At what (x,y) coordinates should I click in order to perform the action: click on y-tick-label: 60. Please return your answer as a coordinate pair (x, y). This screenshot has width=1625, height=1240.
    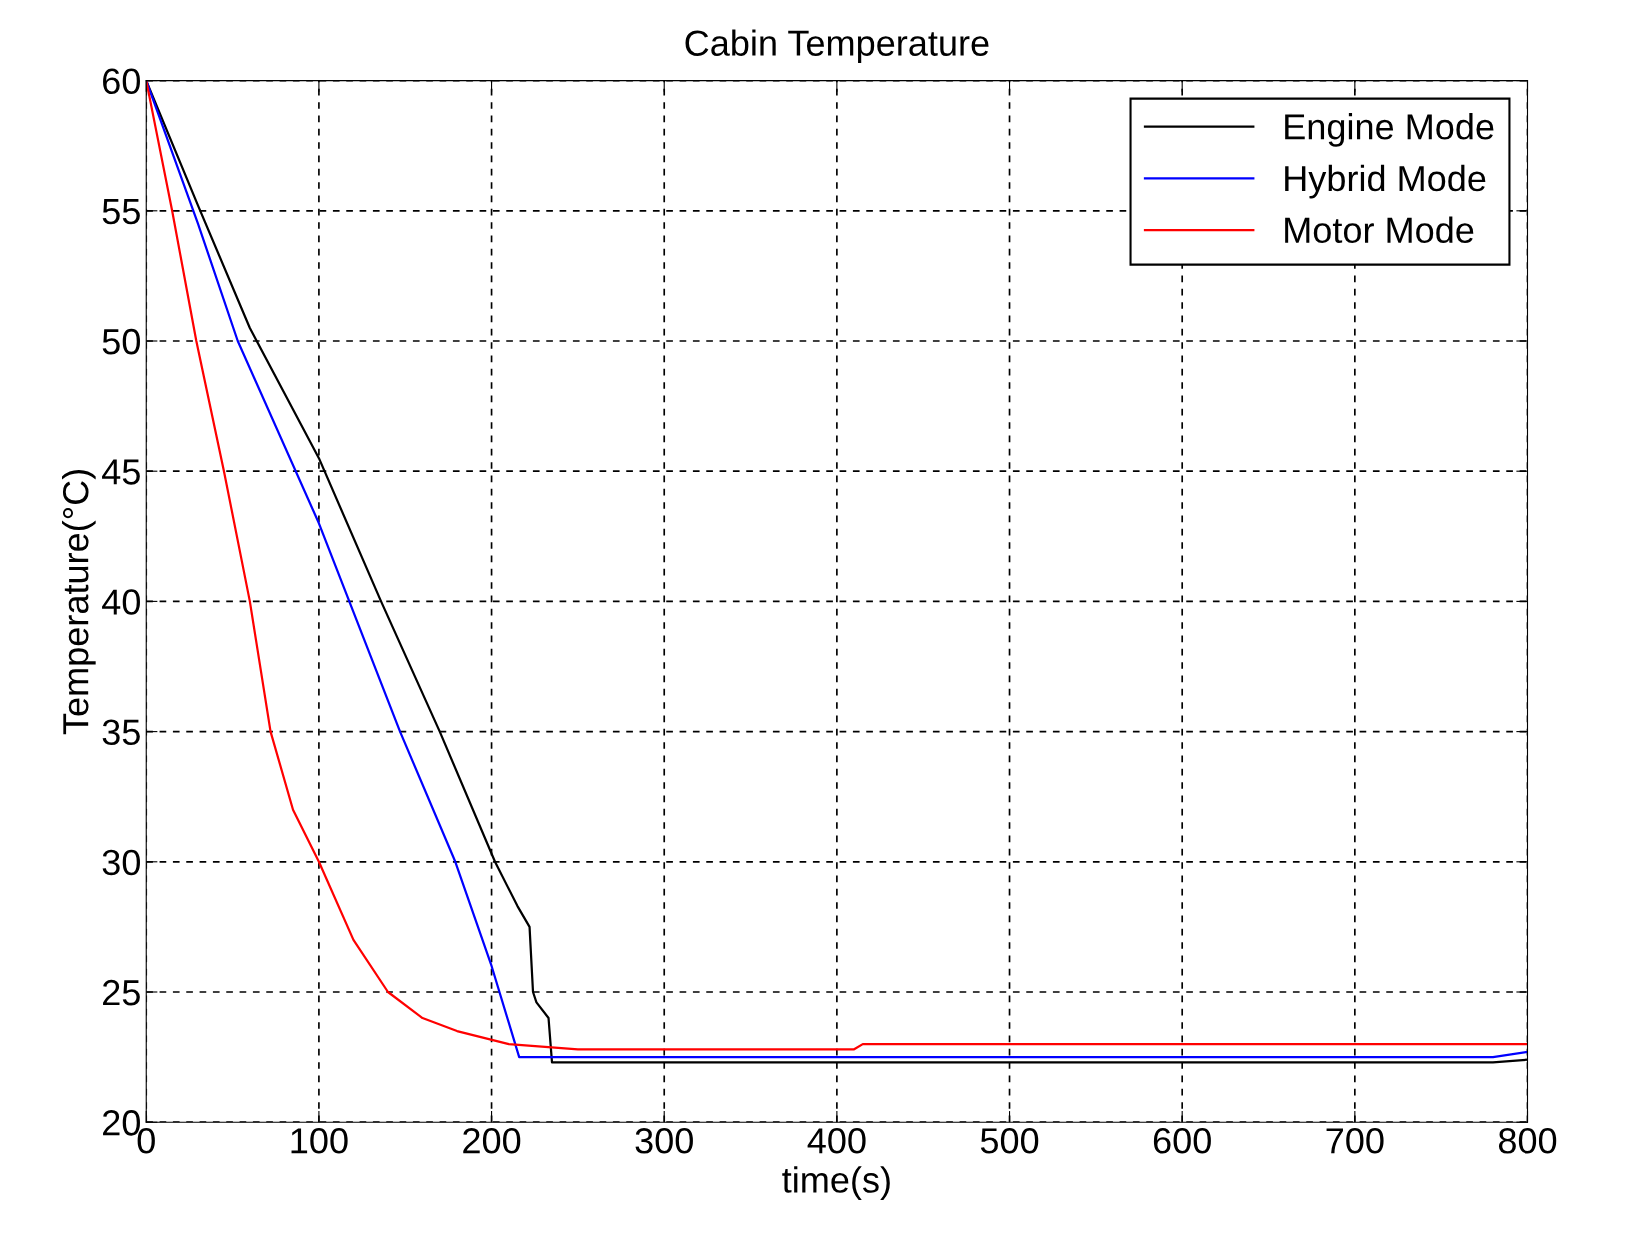
    Looking at the image, I should click on (121, 81).